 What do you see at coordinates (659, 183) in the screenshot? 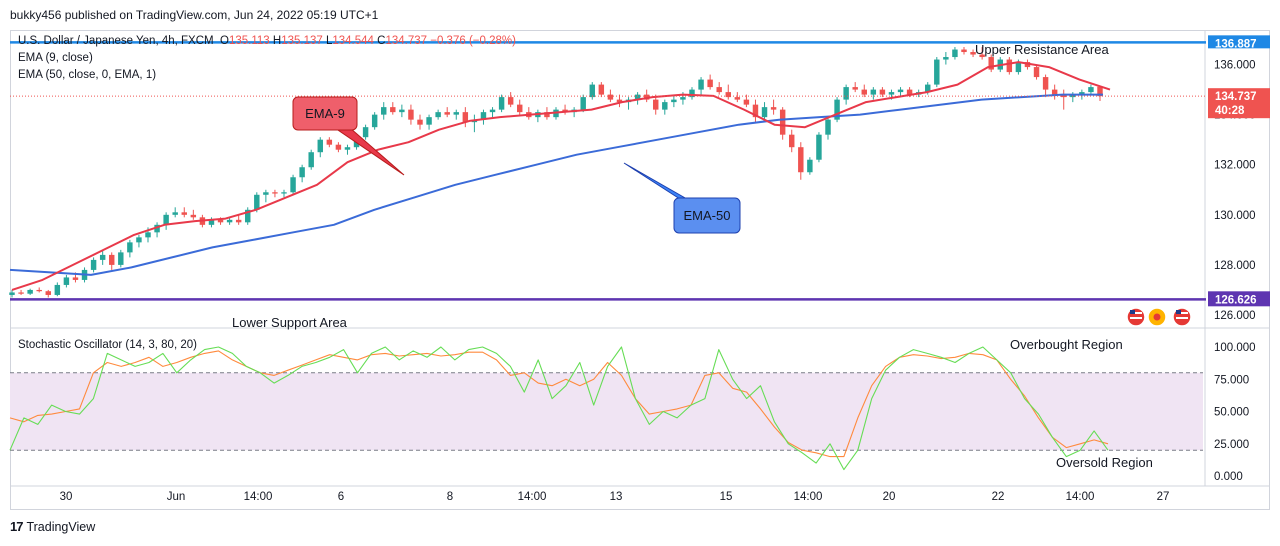
I see `ema50-callout-pointer` at bounding box center [659, 183].